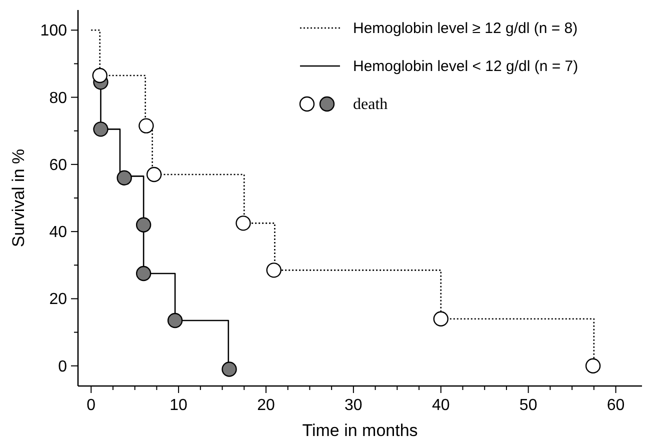 This screenshot has width=650, height=444. I want to click on y-tick-label: 100, so click(54, 31).